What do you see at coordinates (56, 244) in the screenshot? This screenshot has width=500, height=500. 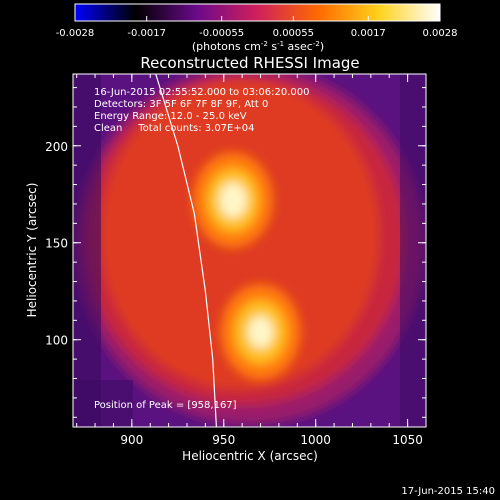 I see `y-tick-label: 150` at bounding box center [56, 244].